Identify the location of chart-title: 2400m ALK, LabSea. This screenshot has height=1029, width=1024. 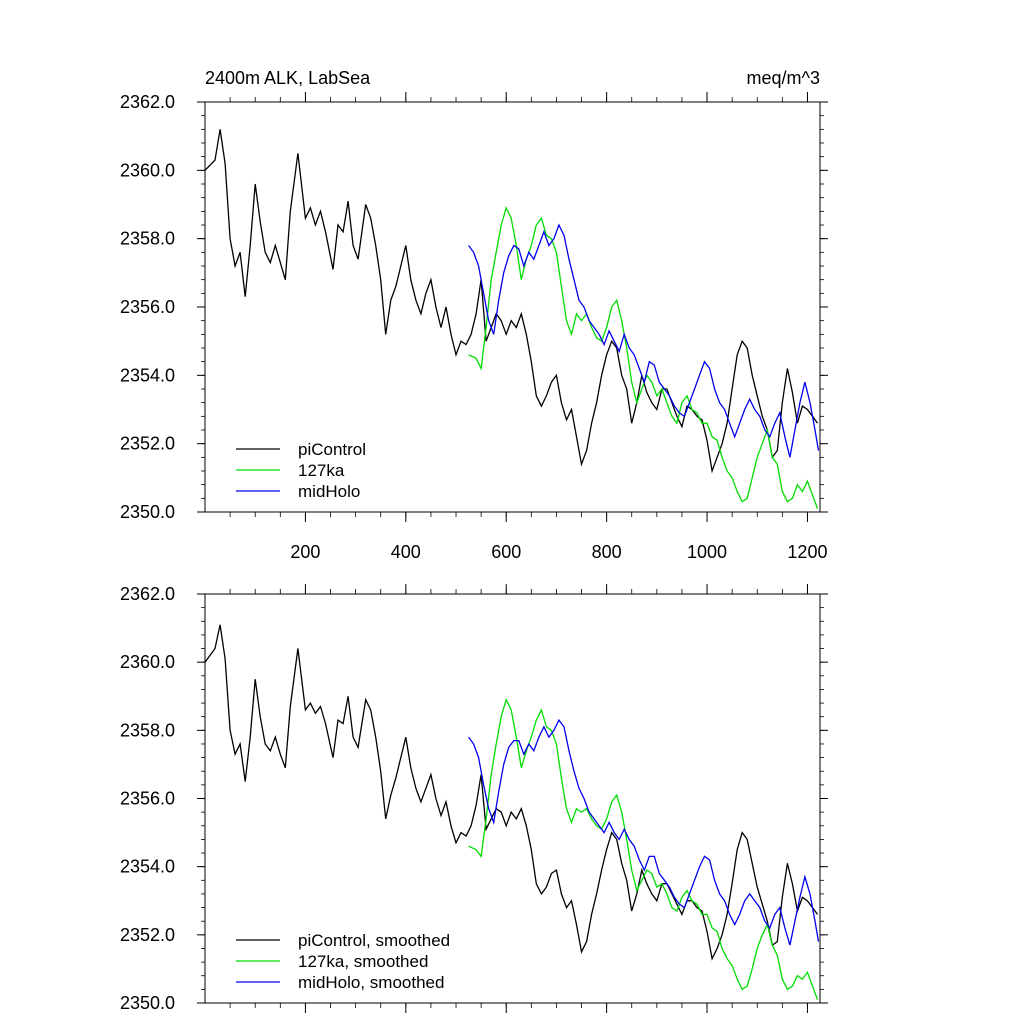
(288, 78).